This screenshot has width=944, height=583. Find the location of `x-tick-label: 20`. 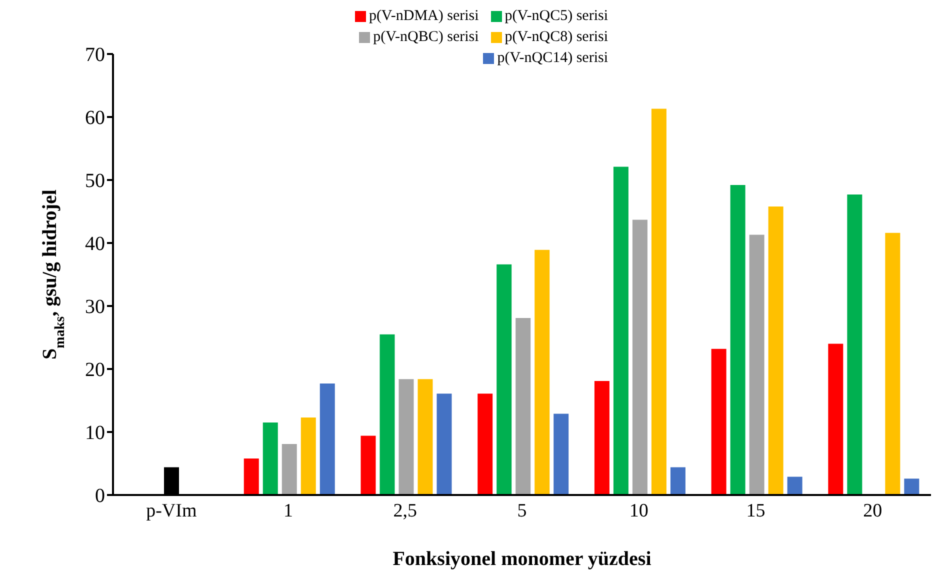

x-tick-label: 20 is located at coordinates (872, 511).